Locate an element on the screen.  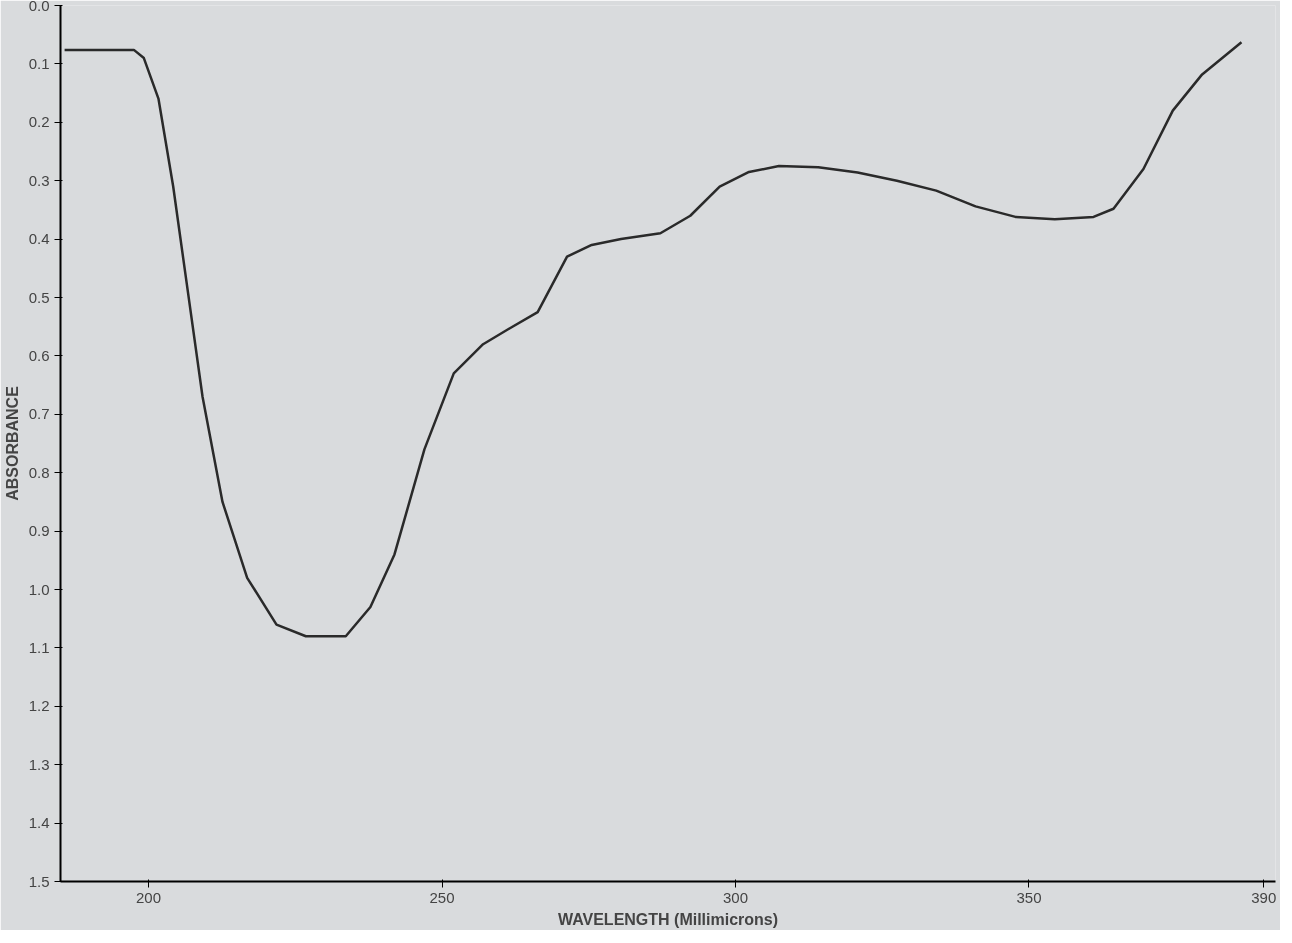
y-tick-label: 1.1 is located at coordinates (39, 647).